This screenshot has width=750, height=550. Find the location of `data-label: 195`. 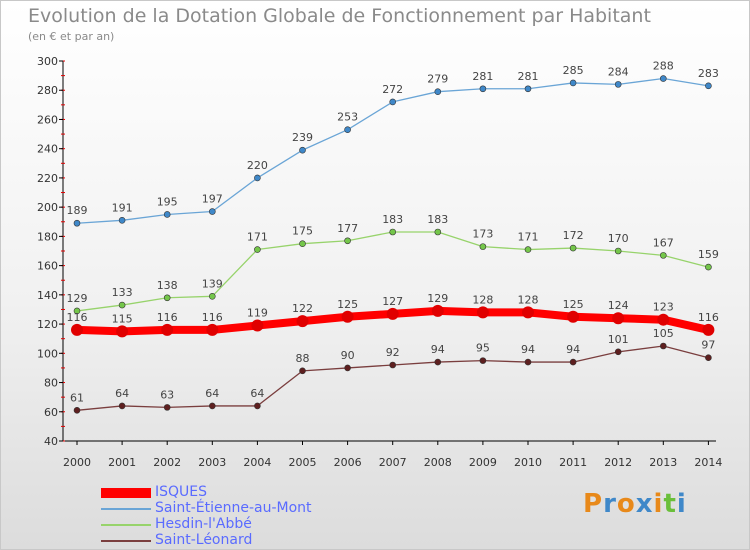

data-label: 195 is located at coordinates (167, 201).